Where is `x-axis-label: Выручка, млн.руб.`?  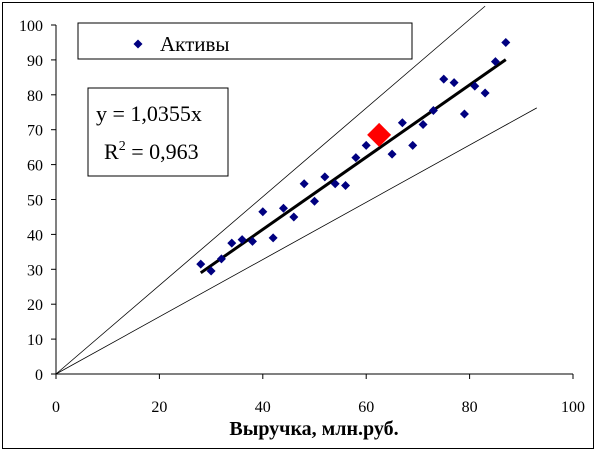
x-axis-label: Выручка, млн.руб. is located at coordinates (313, 429).